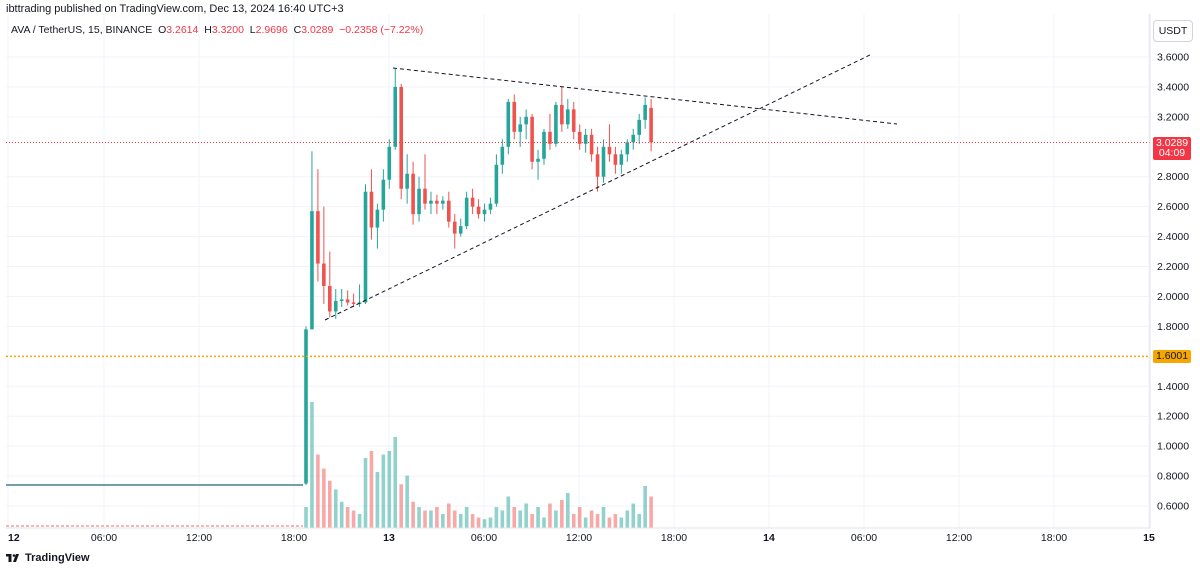 The image size is (1200, 570). Describe the element at coordinates (1172, 356) in the screenshot. I see `level-price-tag: 1.6001` at that location.